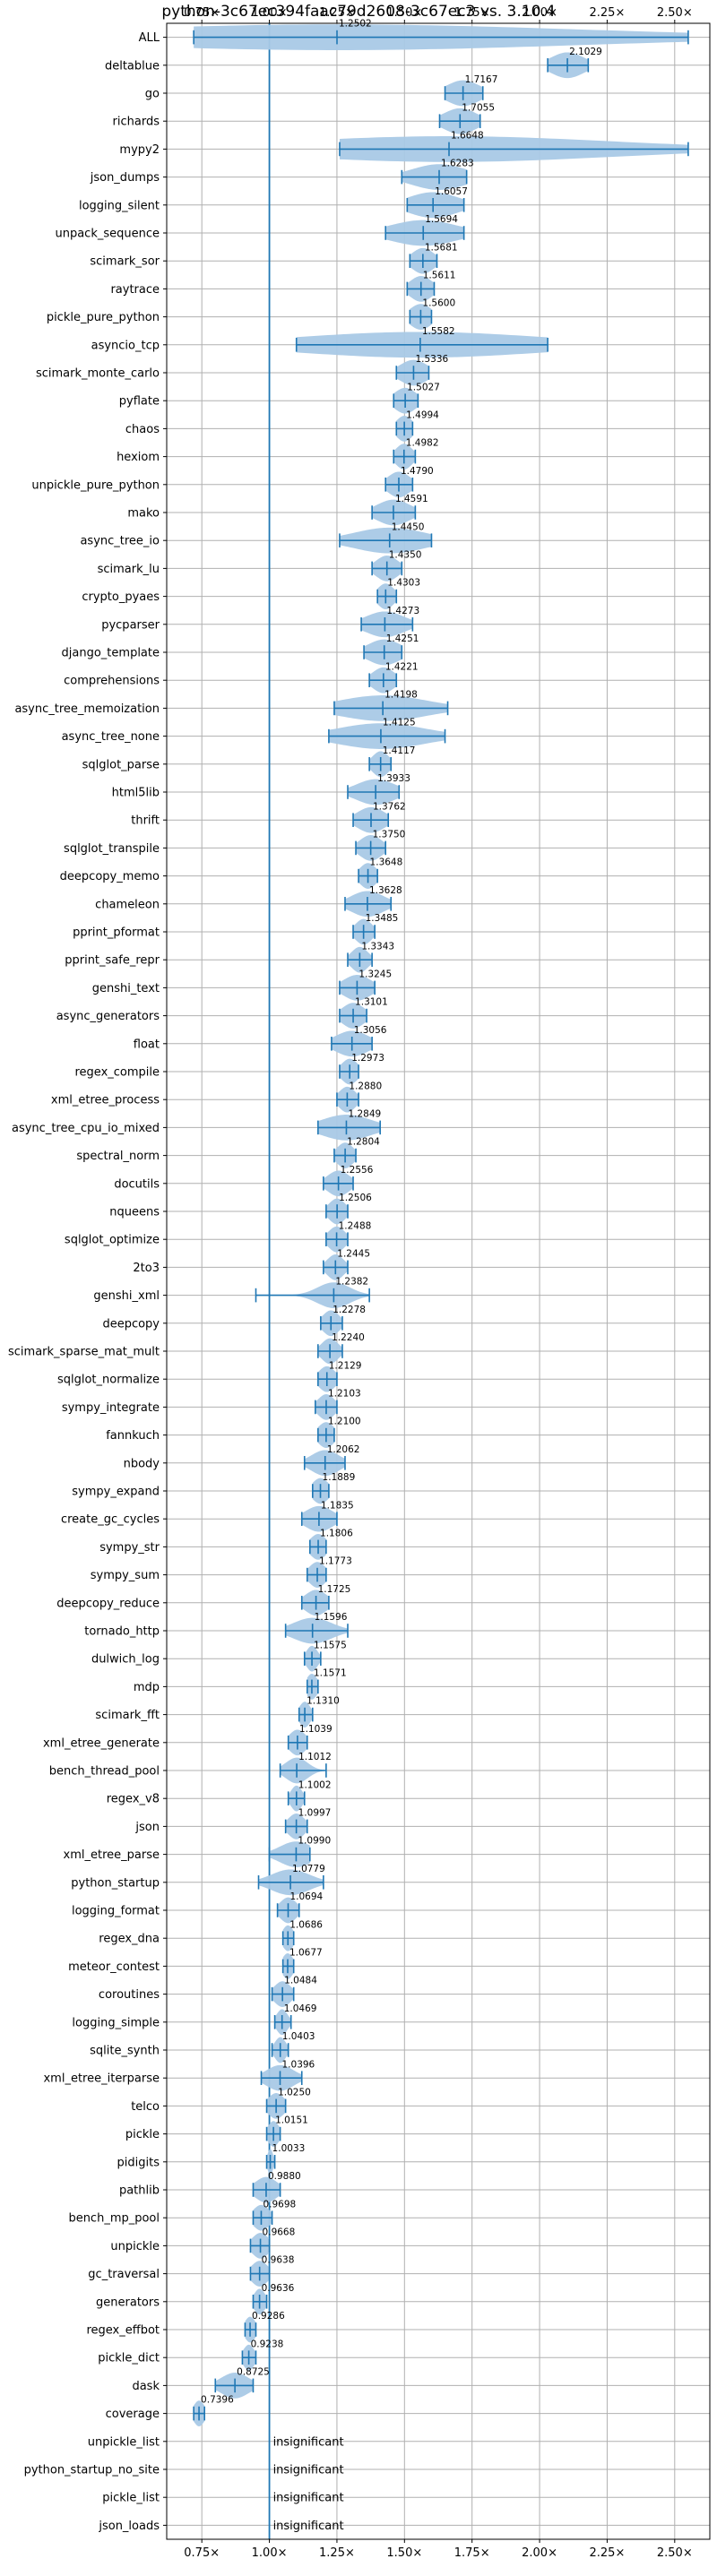 This screenshot has height=2576, width=717. I want to click on data-value-label: 1.0990, so click(314, 1841).